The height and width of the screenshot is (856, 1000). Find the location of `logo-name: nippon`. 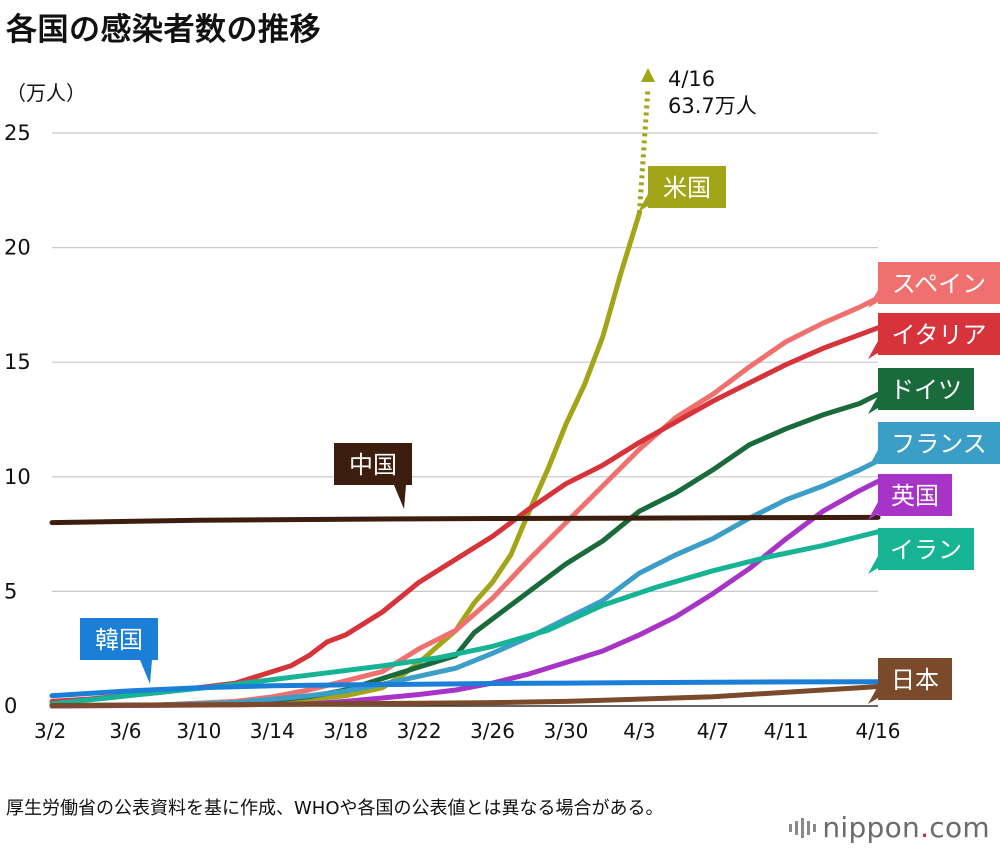

logo-name: nippon is located at coordinates (871, 827).